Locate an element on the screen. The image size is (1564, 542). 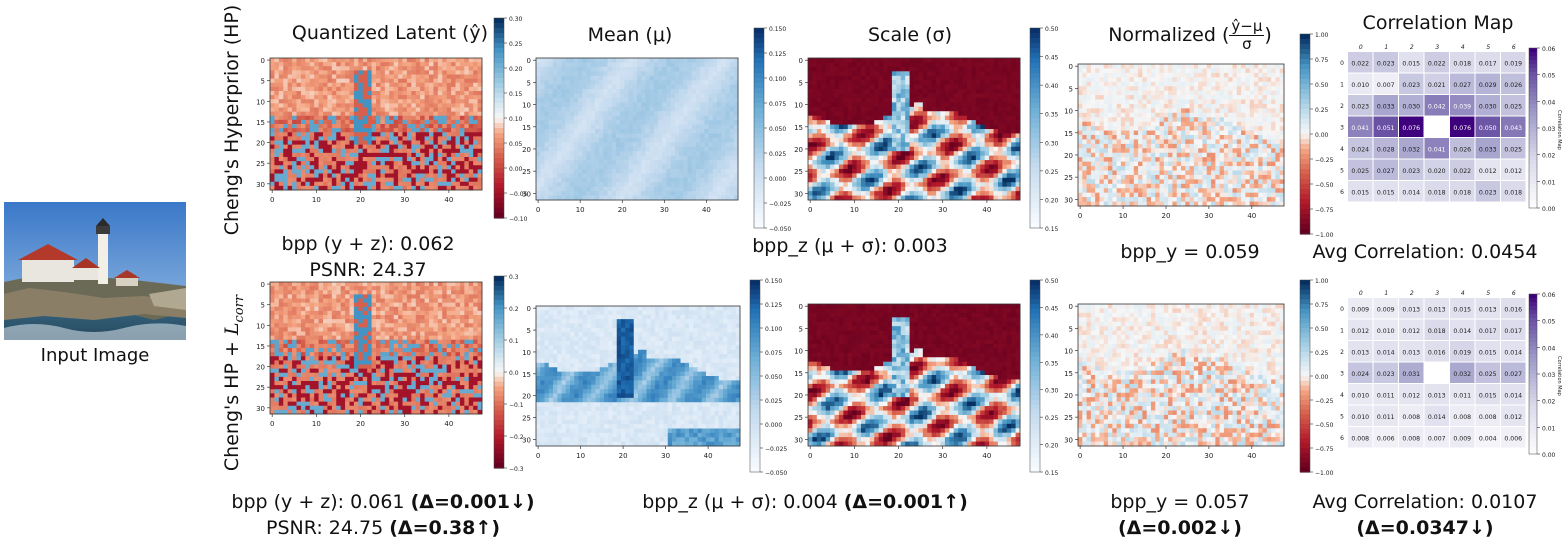
colorbar-tick-label: 0.30 is located at coordinates (1052, 143).